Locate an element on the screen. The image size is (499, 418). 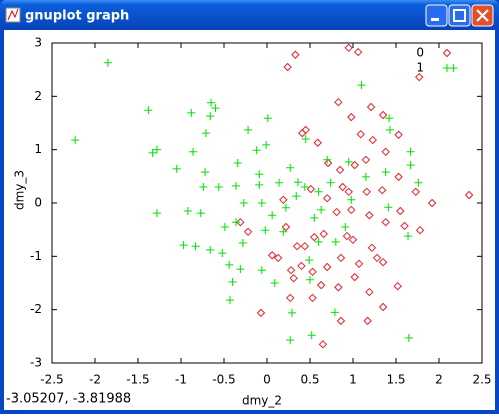
y-tick-label: -3 is located at coordinates (36, 363).